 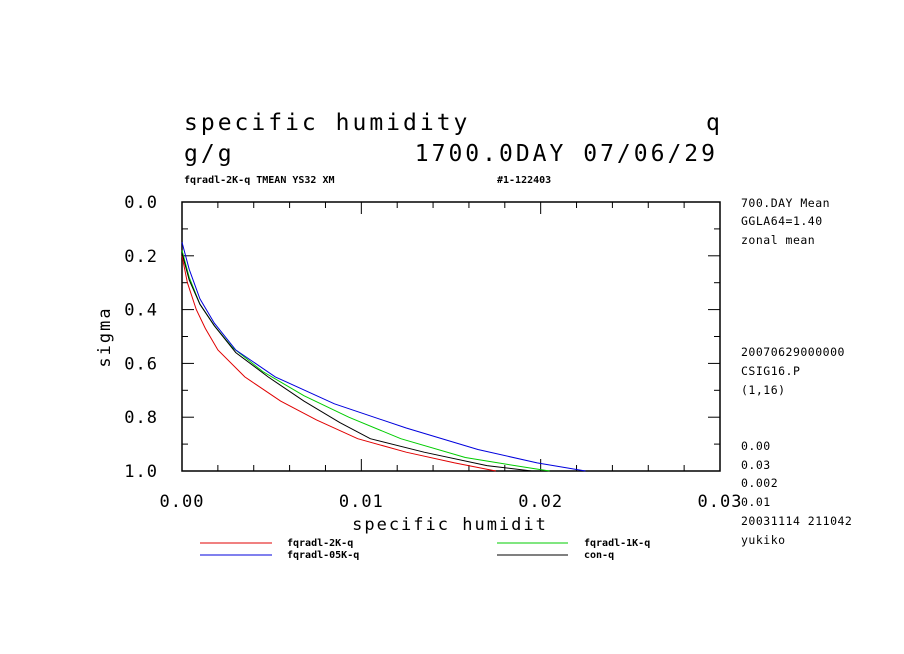 What do you see at coordinates (617, 543) in the screenshot?
I see `legend-label: fqradl-1K-q` at bounding box center [617, 543].